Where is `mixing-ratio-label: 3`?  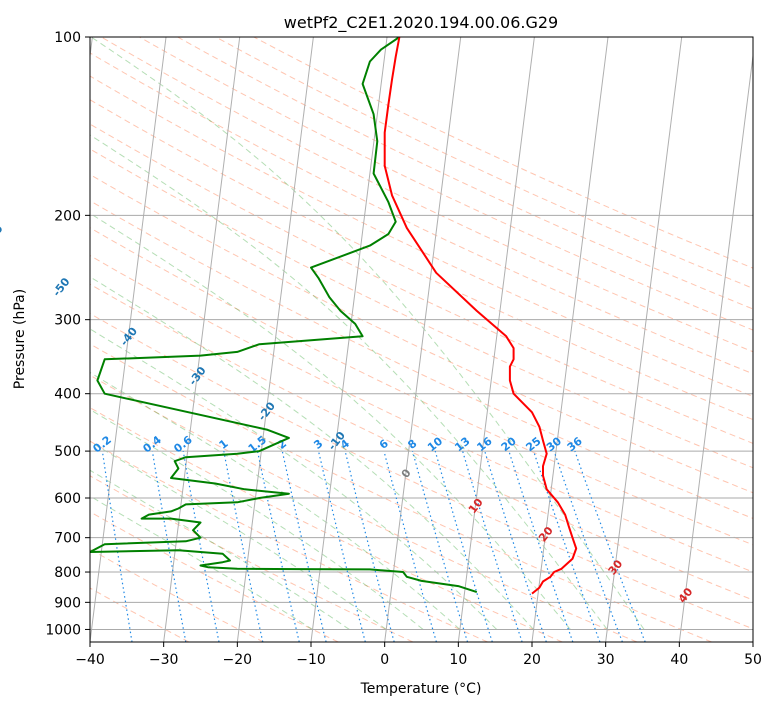 mixing-ratio-label: 3 is located at coordinates (318, 444).